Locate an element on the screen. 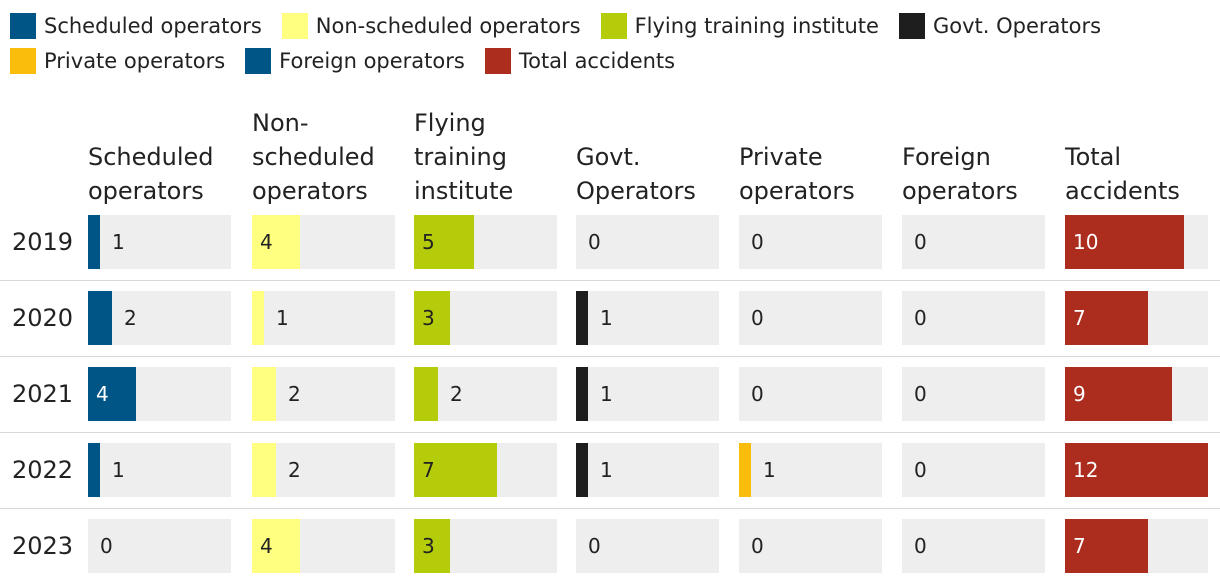  legend-label: Scheduled operators is located at coordinates (153, 25).